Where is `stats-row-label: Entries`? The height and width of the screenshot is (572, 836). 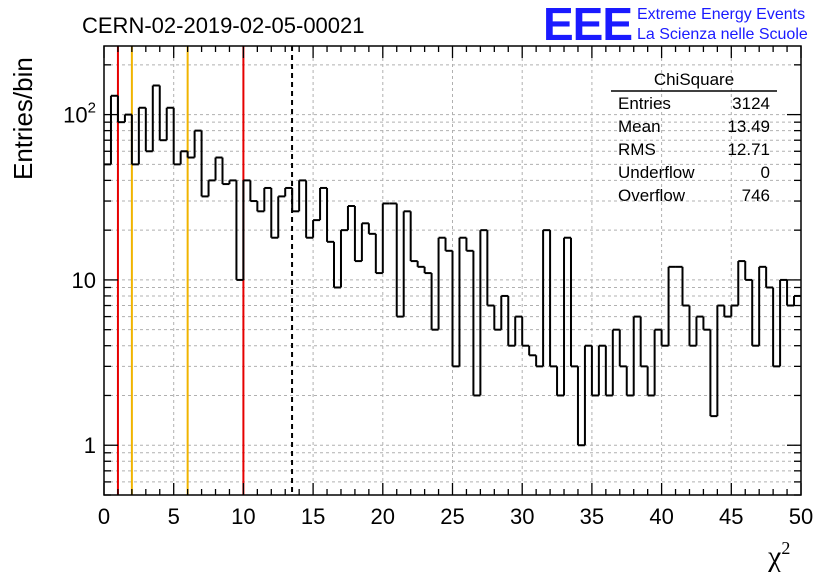
stats-row-label: Entries is located at coordinates (644, 103).